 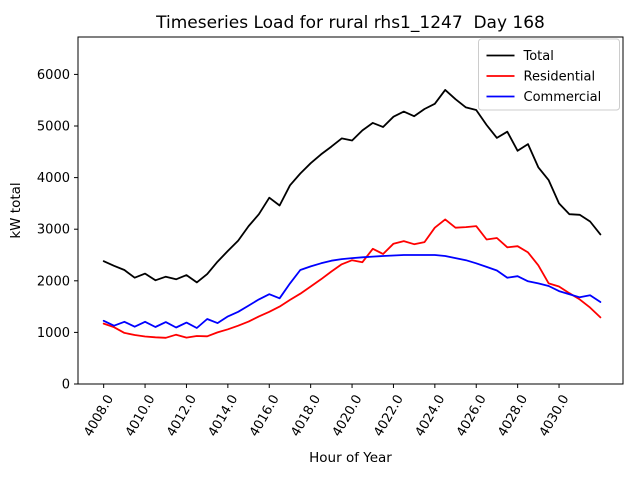 I want to click on y-axis-tick-label: 0, so click(x=66, y=385).